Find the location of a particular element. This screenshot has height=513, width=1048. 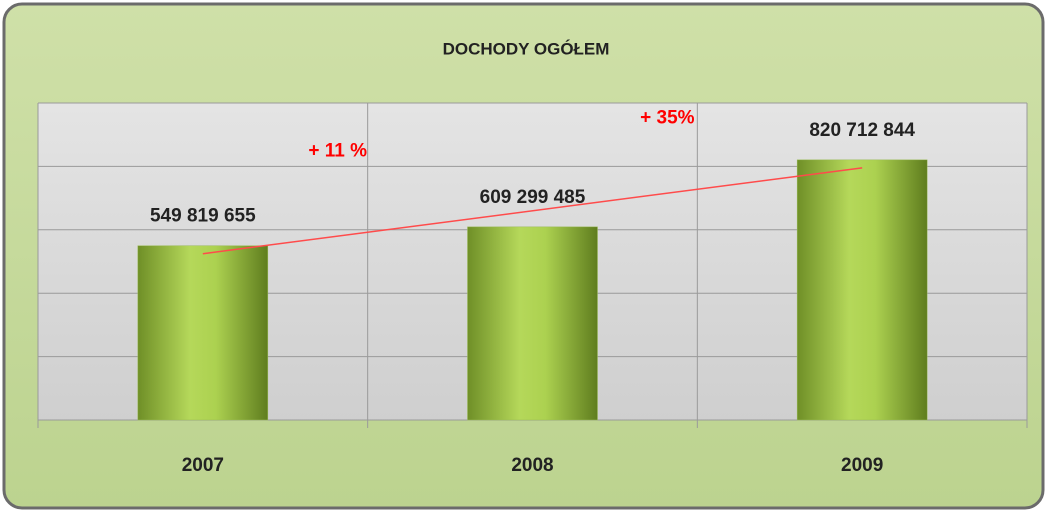

x-tick-label: 2009 is located at coordinates (862, 465).